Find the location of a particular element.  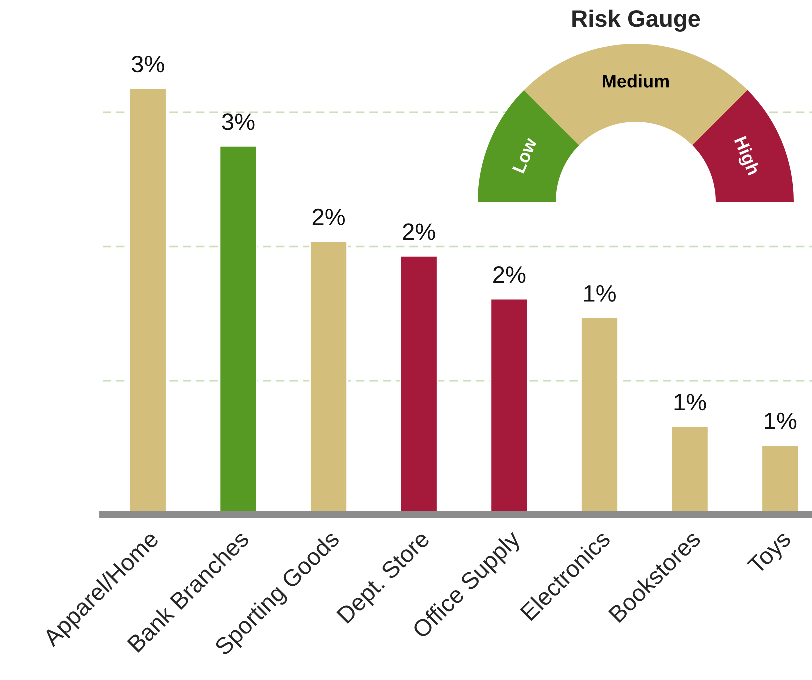

slice-label: Low is located at coordinates (525, 155).